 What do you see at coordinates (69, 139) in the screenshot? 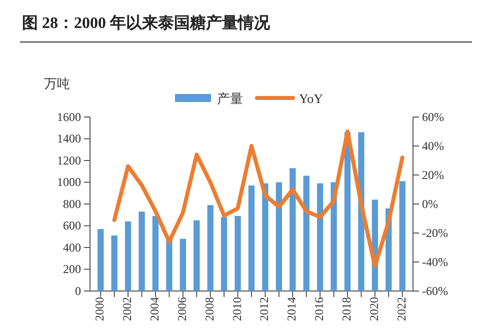
I see `y-tick-label: 1400` at bounding box center [69, 139].